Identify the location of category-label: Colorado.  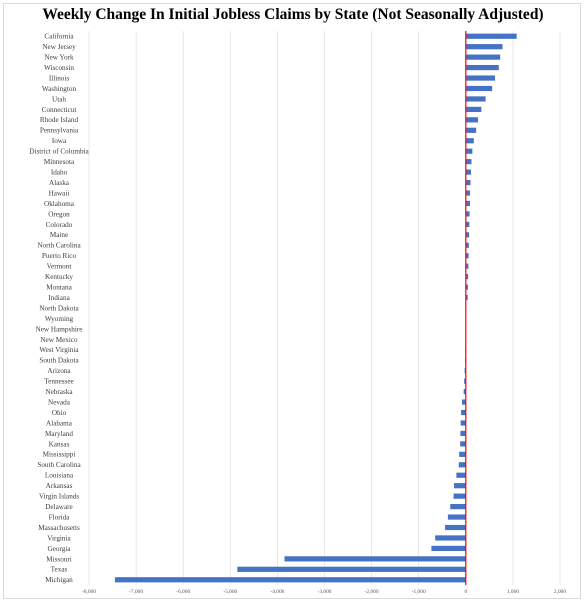
(59, 225).